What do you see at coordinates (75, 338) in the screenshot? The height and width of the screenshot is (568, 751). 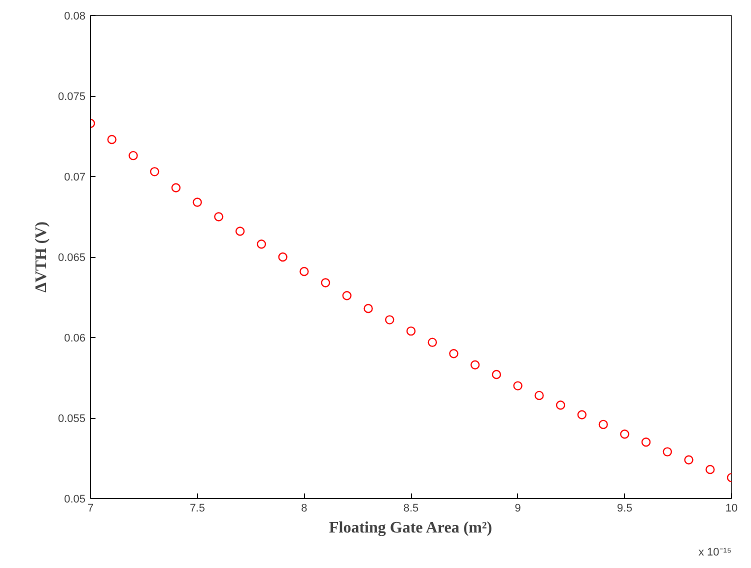 I see `y-tick-label: 0.06` at bounding box center [75, 338].